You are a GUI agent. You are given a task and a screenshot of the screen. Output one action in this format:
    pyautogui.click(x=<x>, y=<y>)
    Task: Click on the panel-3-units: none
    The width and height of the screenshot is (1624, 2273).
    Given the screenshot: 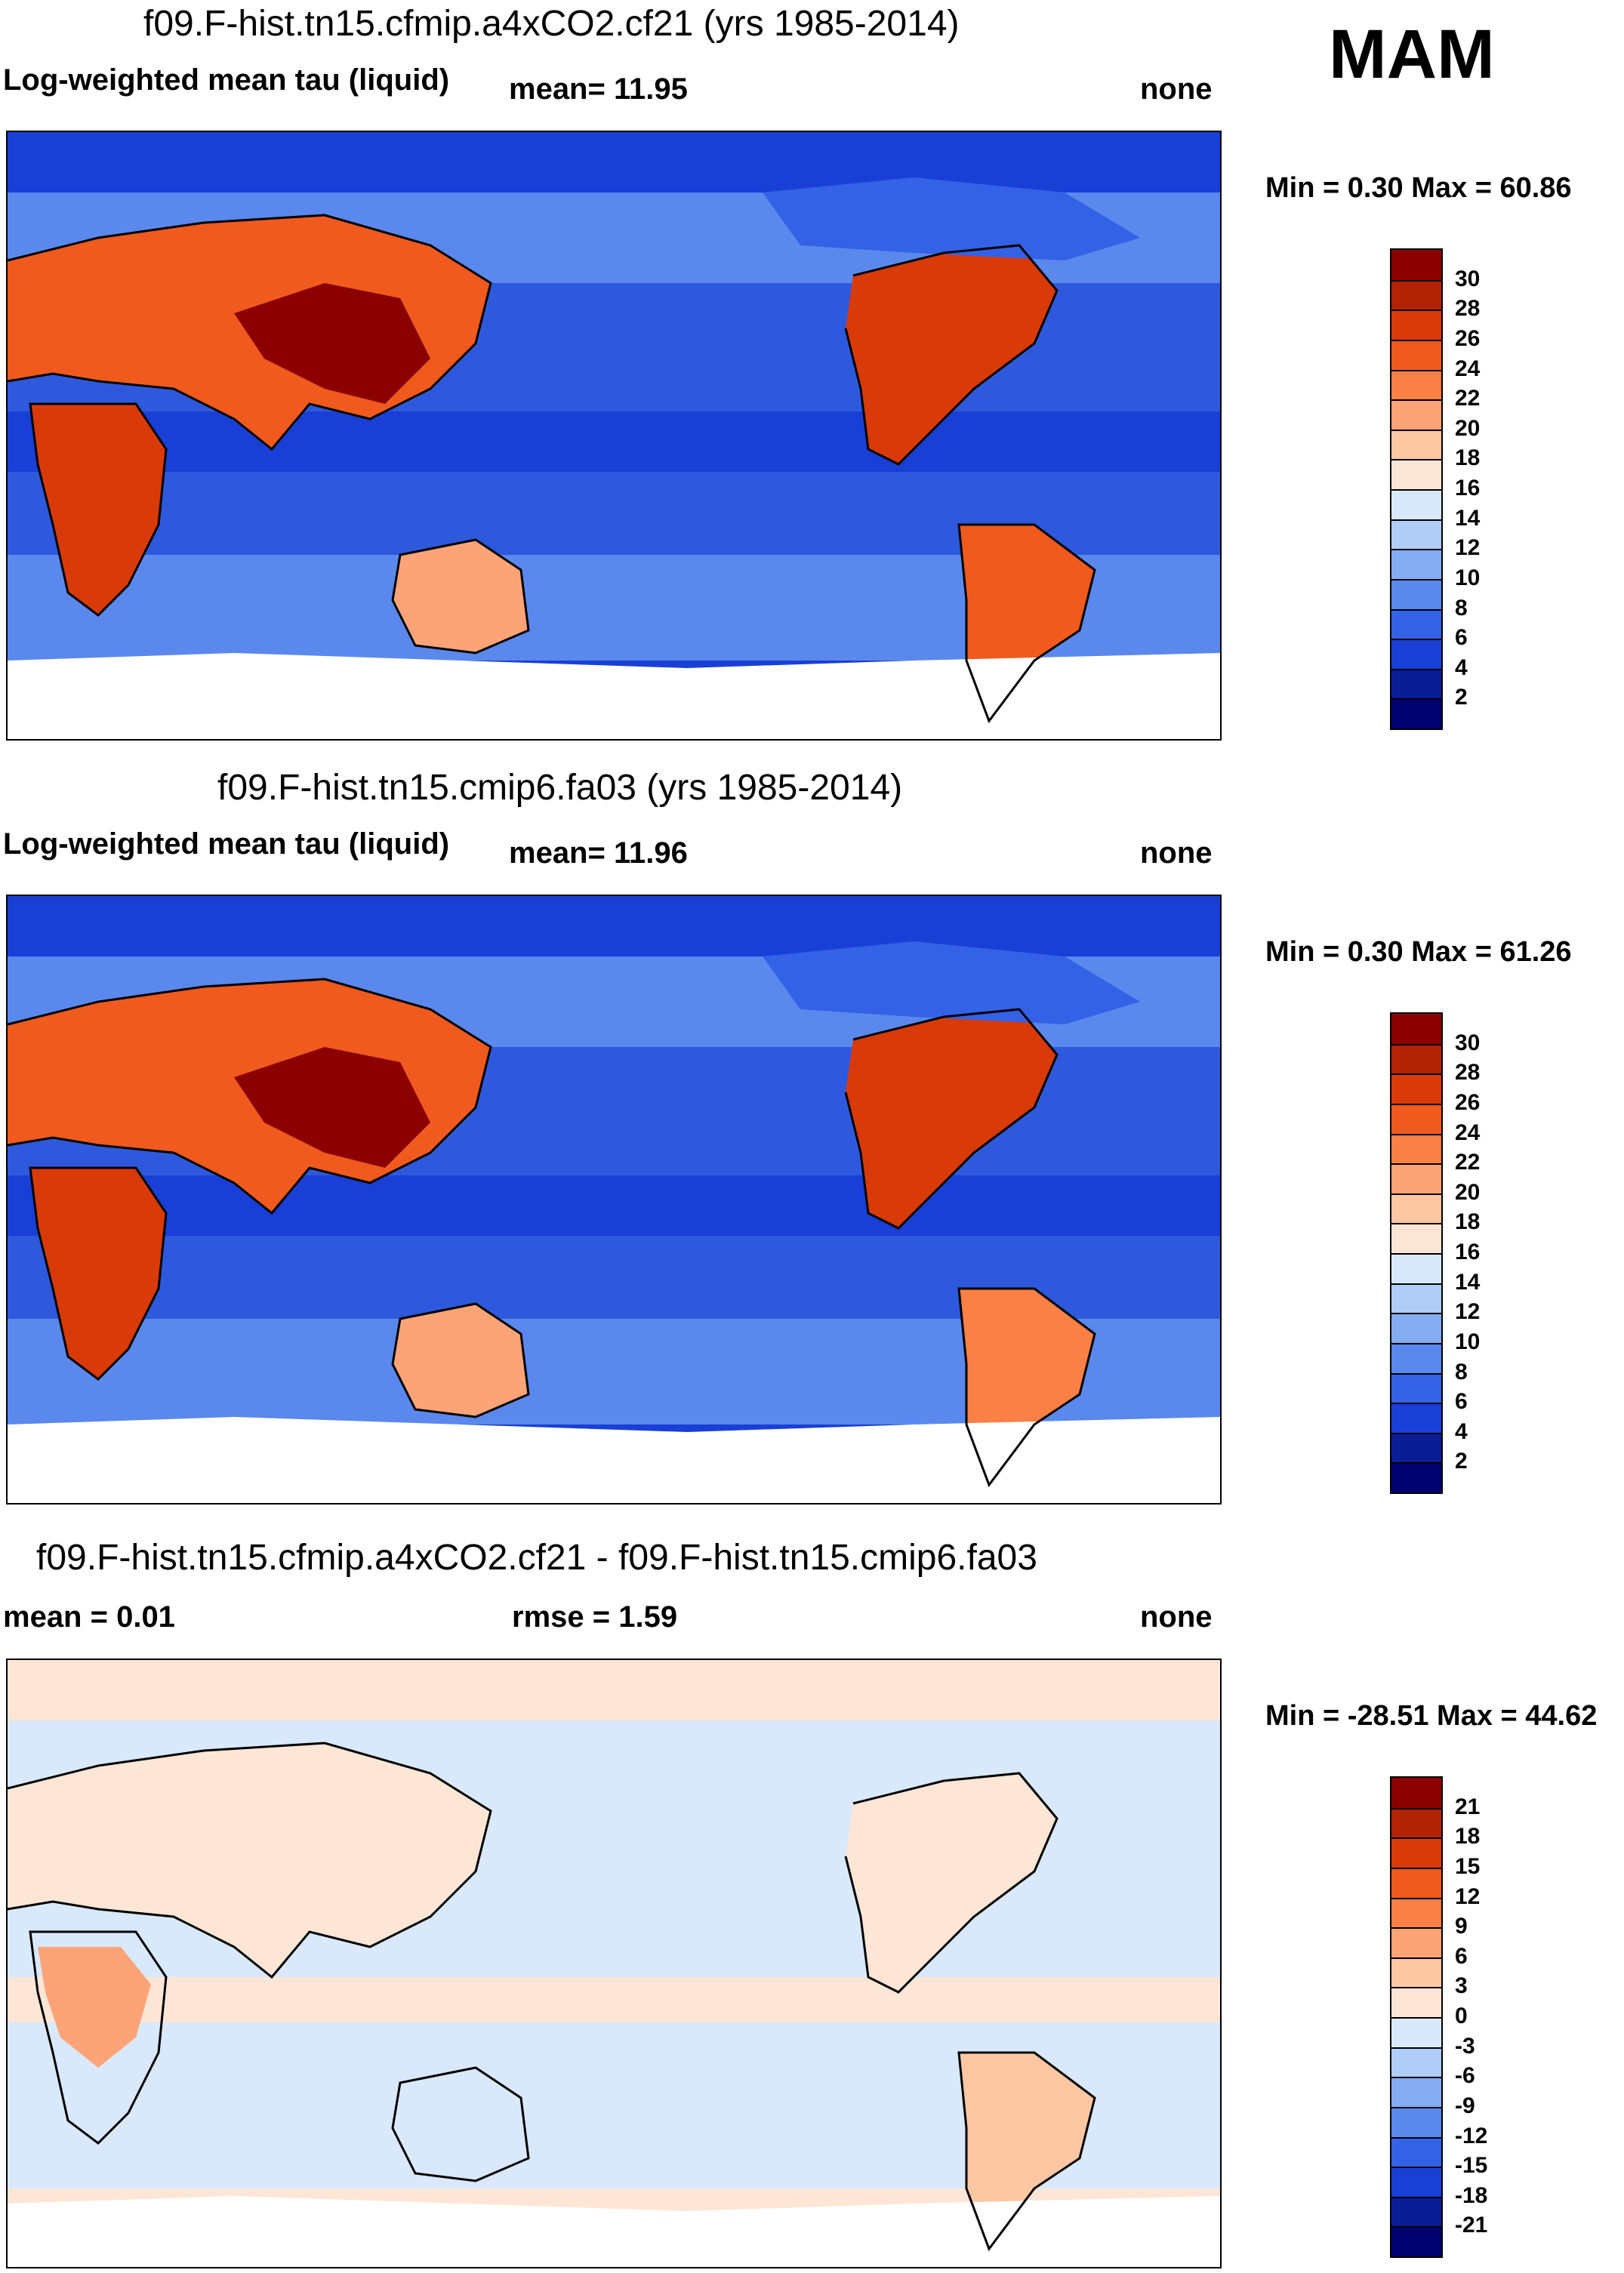 What is the action you would take?
    pyautogui.click(x=1176, y=1617)
    